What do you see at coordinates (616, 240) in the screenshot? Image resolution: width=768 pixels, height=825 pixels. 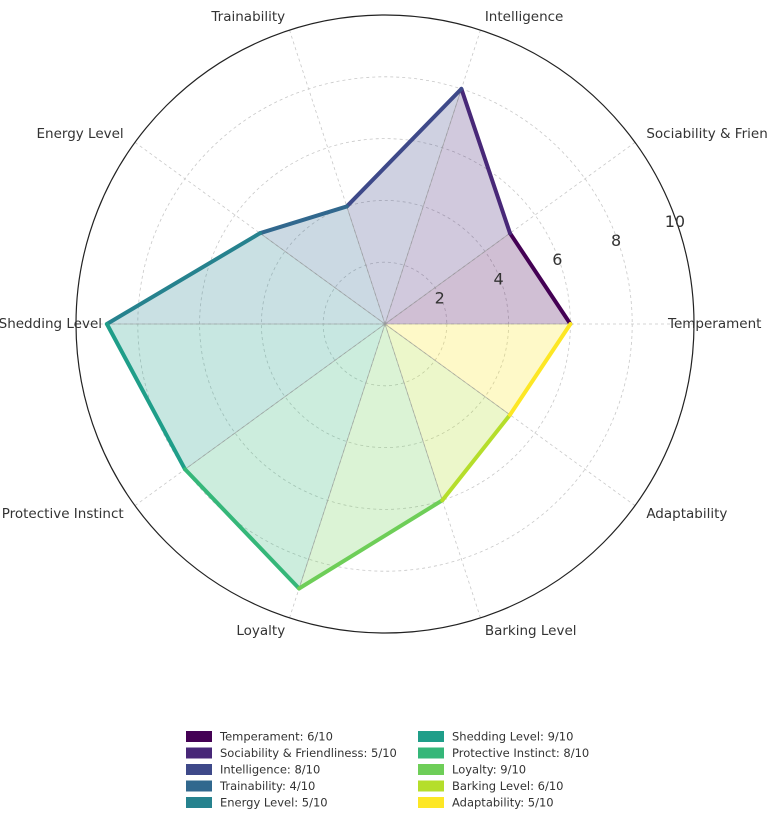 I see `radial-tick-label: 8` at bounding box center [616, 240].